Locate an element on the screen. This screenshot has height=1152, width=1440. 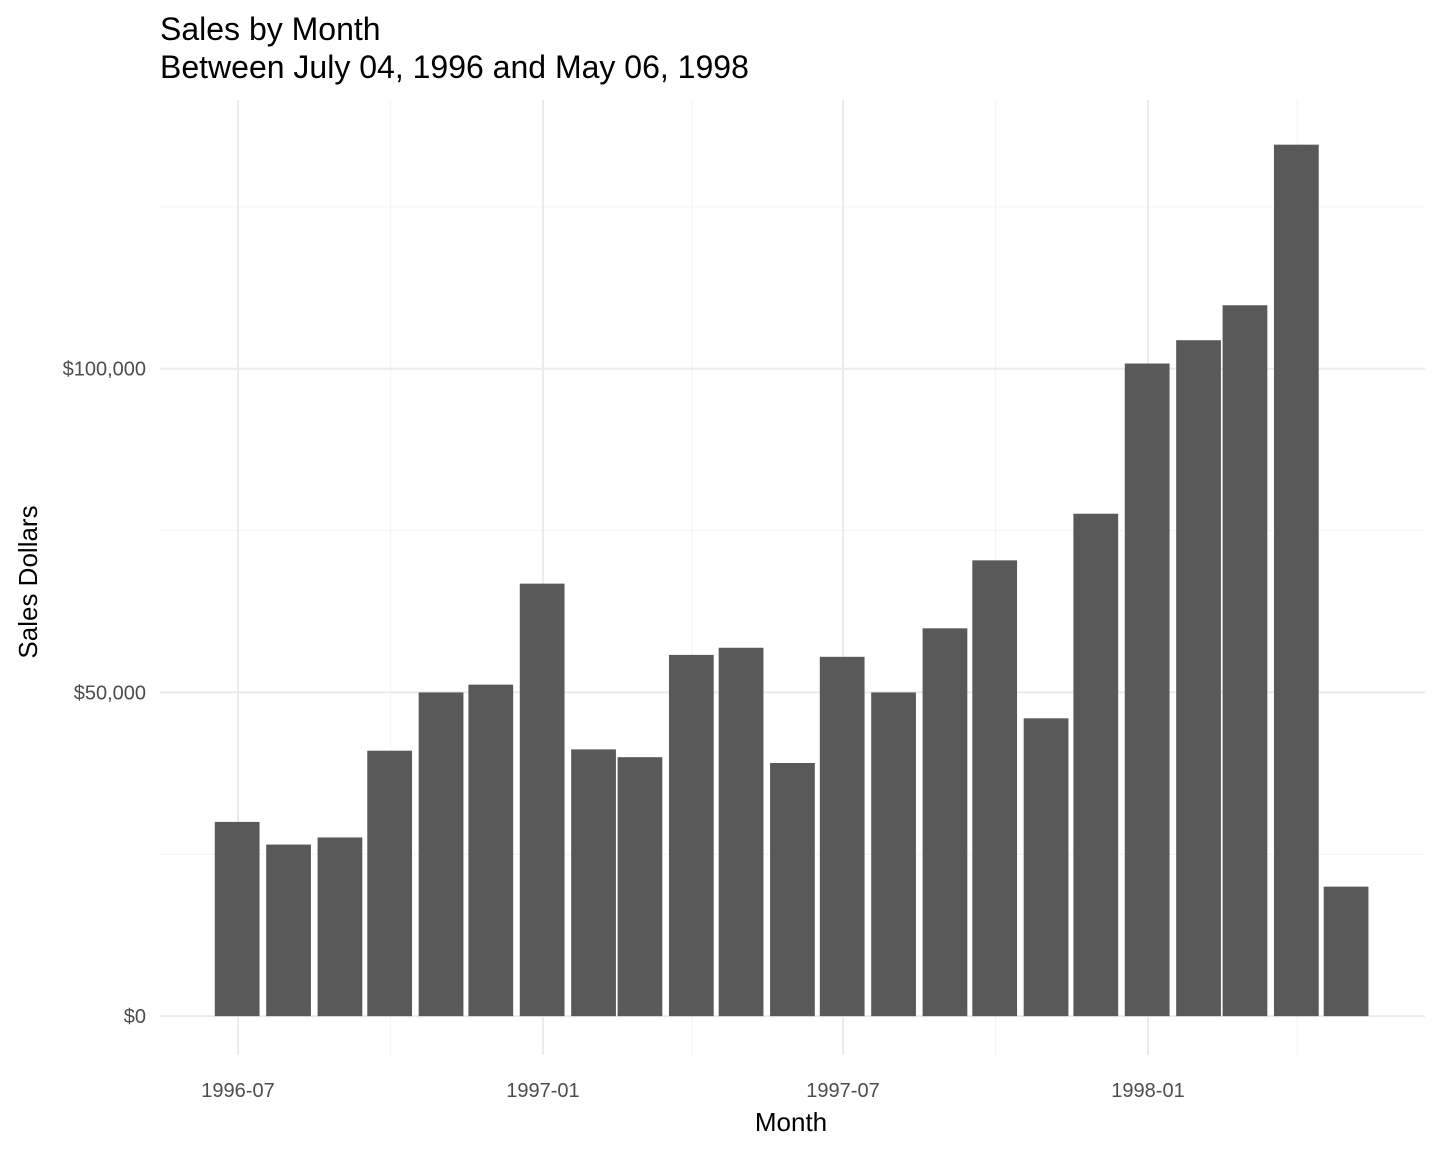
x-tick-label: 1998-01 is located at coordinates (1147, 1091).